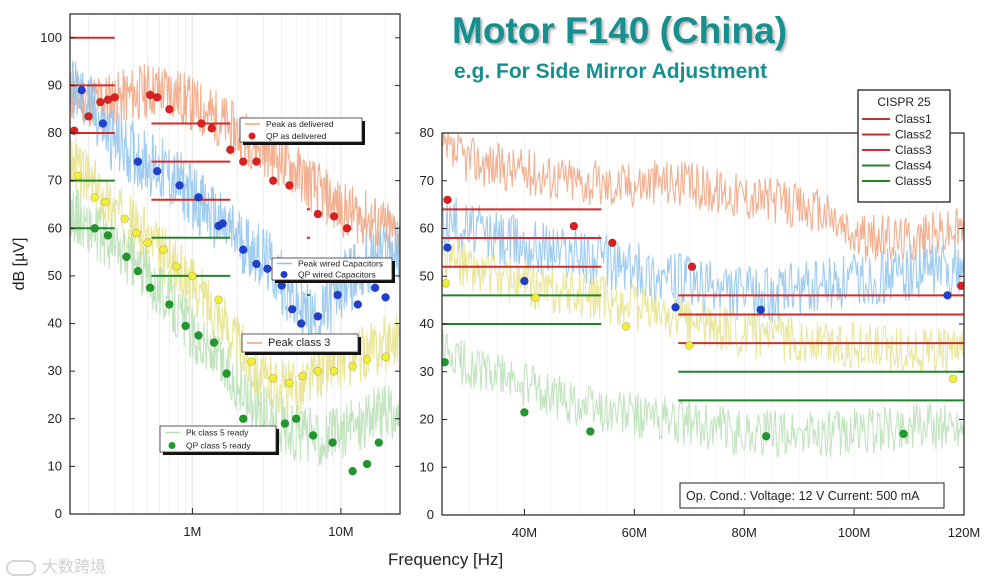 Image resolution: width=1000 pixels, height=582 pixels. What do you see at coordinates (21, 567) in the screenshot?
I see `watermark-logo-icon` at bounding box center [21, 567].